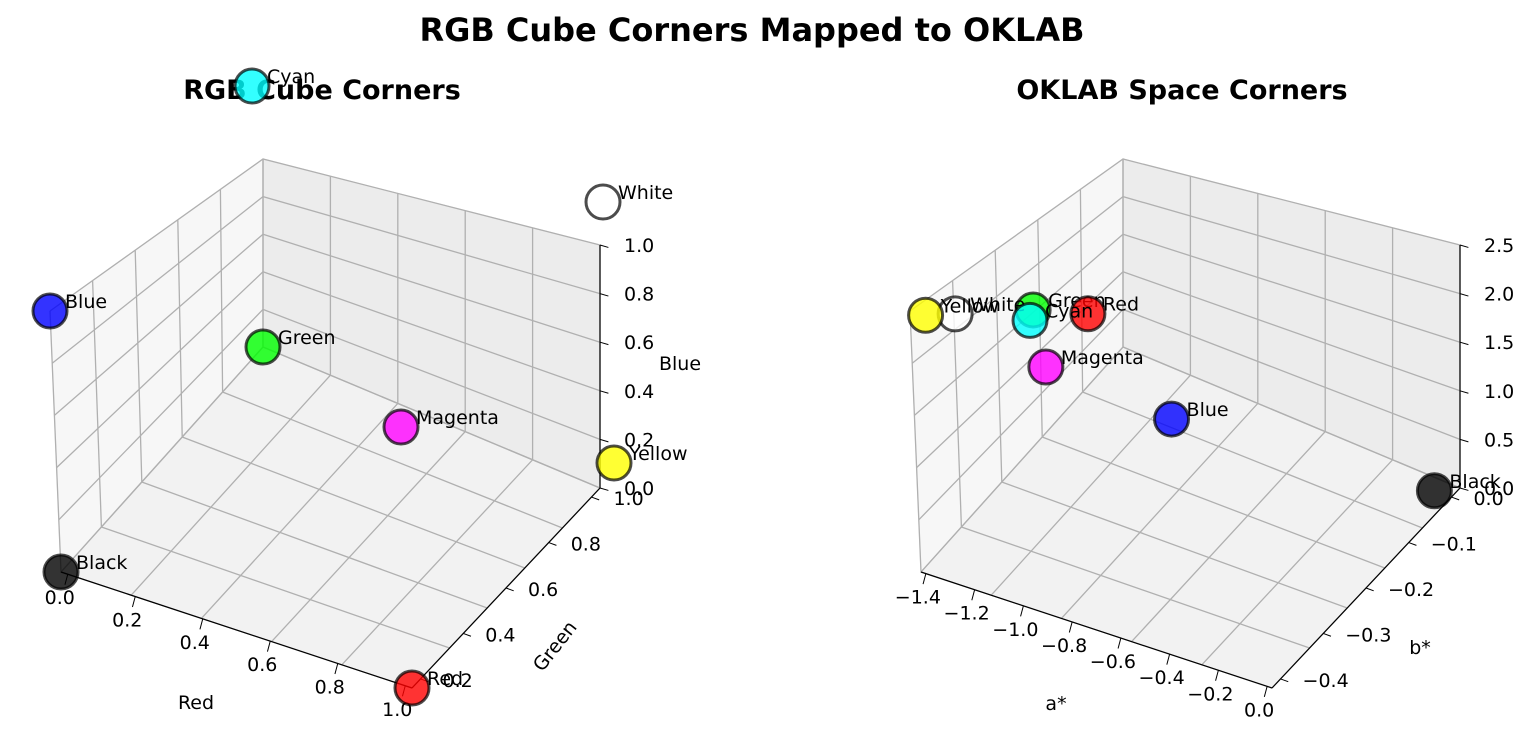  What do you see at coordinates (322, 90) in the screenshot?
I see `rgb-subplot-title: RGB Cube Corners` at bounding box center [322, 90].